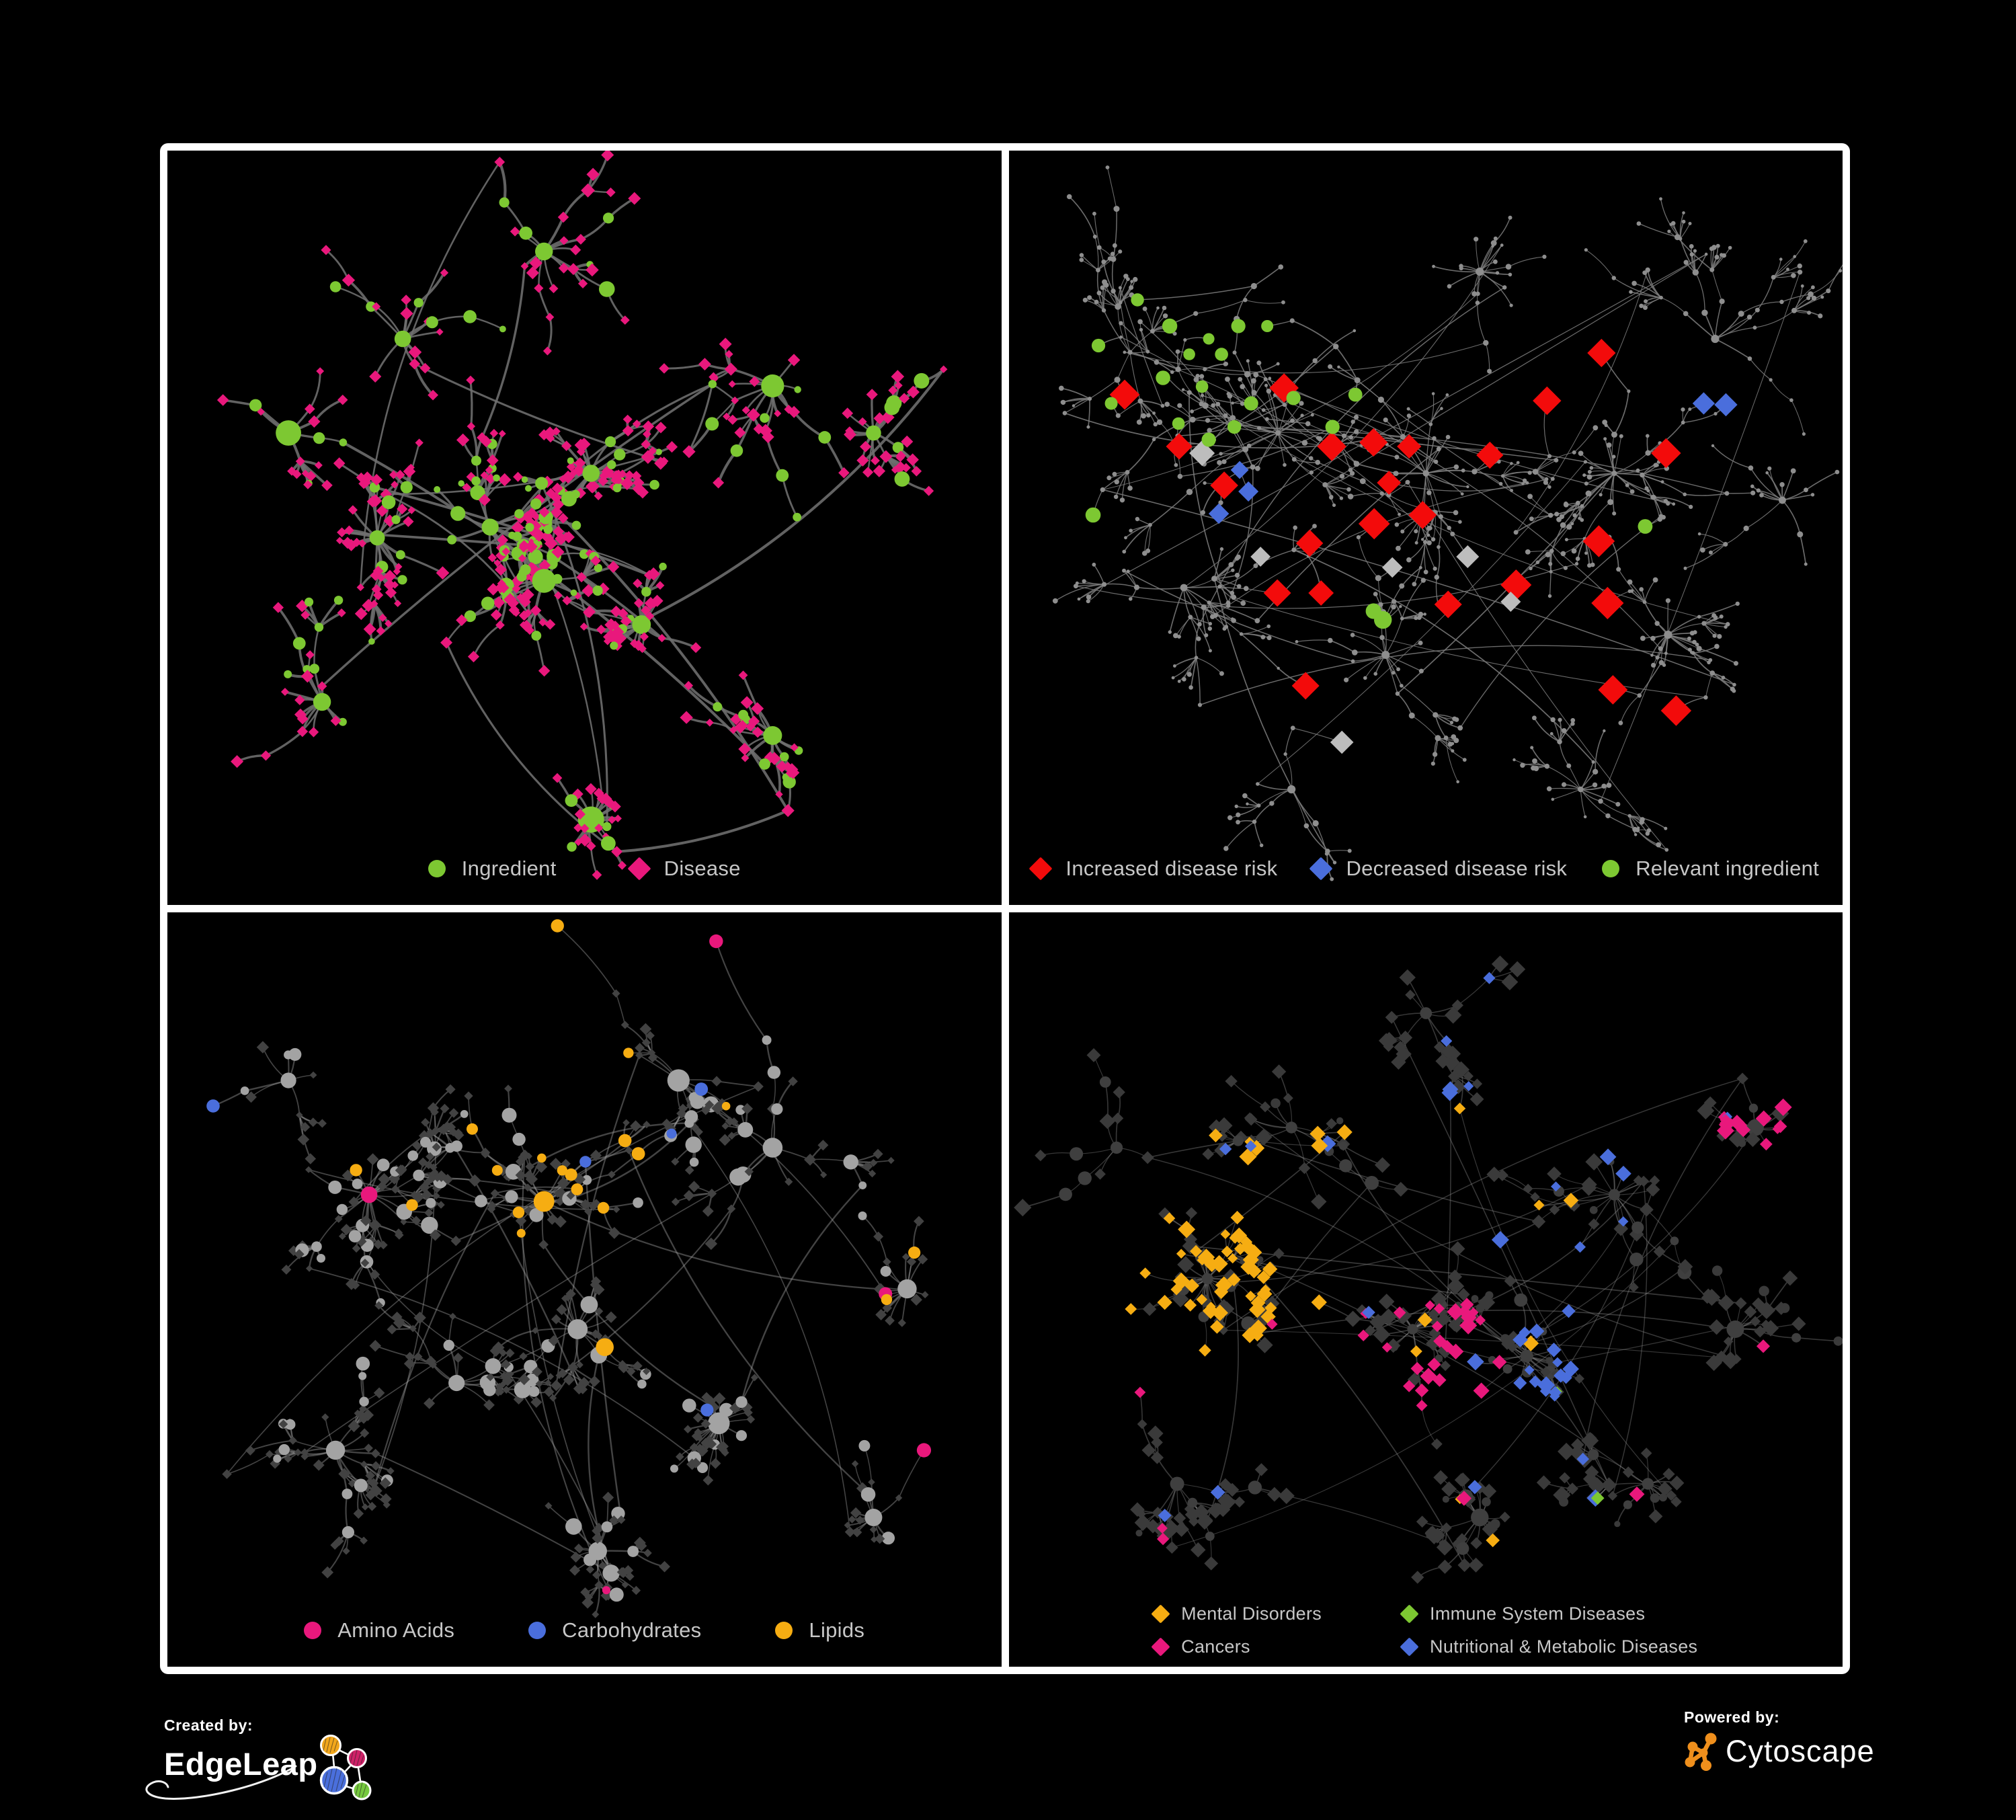 The image size is (2016, 1820). Describe the element at coordinates (1611, 868) in the screenshot. I see `relevant-ingredient-swatch-icon` at that location.